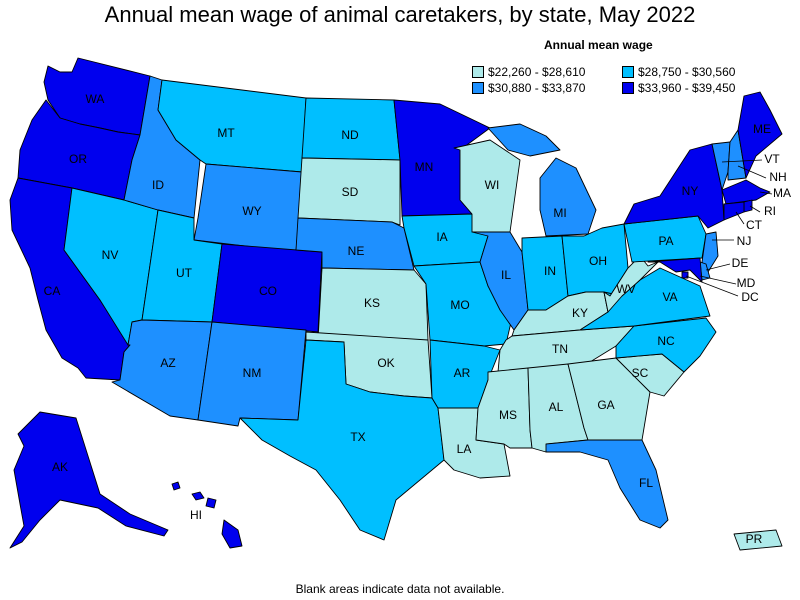 The height and width of the screenshot is (600, 800). I want to click on state-label-dc: DC, so click(750, 297).